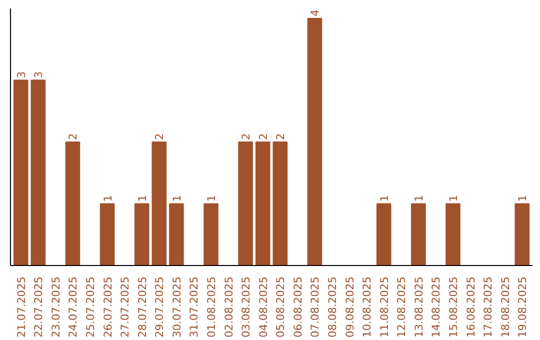  Describe the element at coordinates (39, 307) in the screenshot. I see `x-tick-label: 22.07.2025` at that location.